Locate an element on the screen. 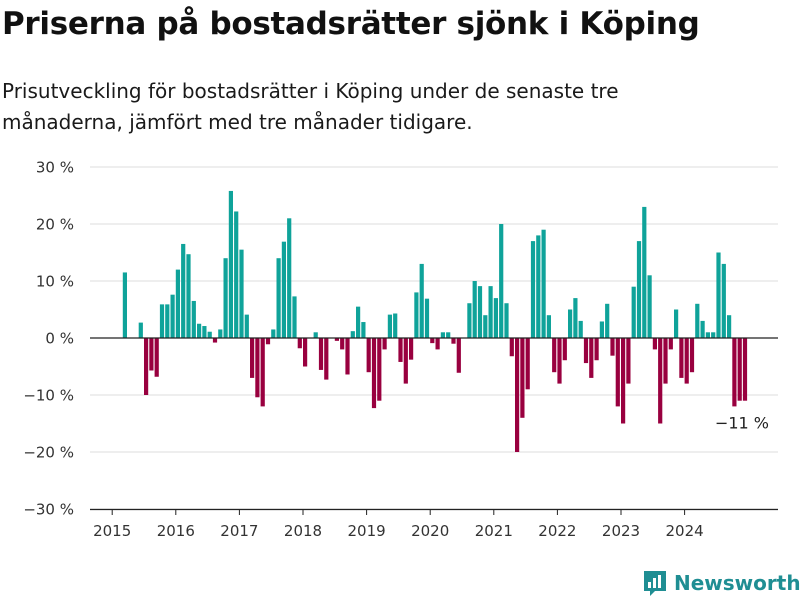 The width and height of the screenshot is (800, 600). y-tick-label: −10 % is located at coordinates (48, 396).